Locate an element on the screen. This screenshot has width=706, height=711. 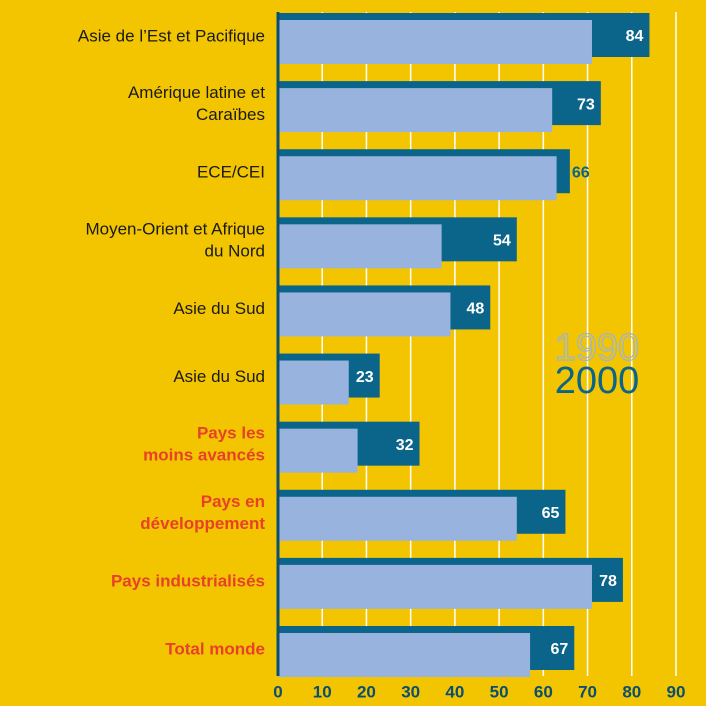
x-tick-label: 40 is located at coordinates (454, 691).